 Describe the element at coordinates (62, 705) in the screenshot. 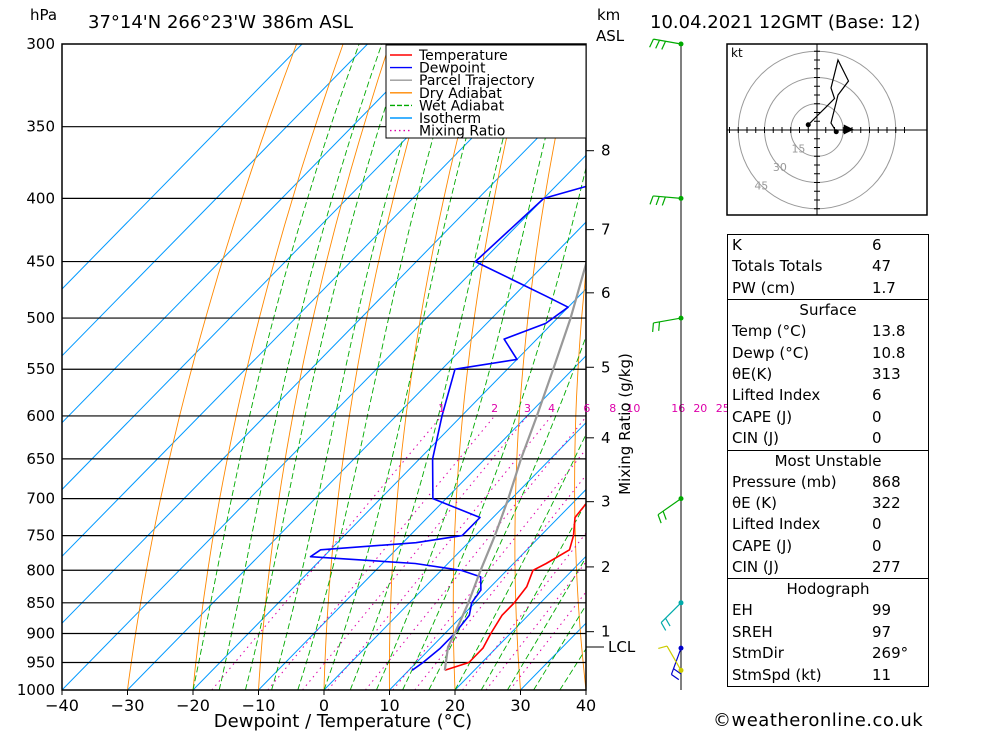

I see `x-tick-label: −40` at that location.